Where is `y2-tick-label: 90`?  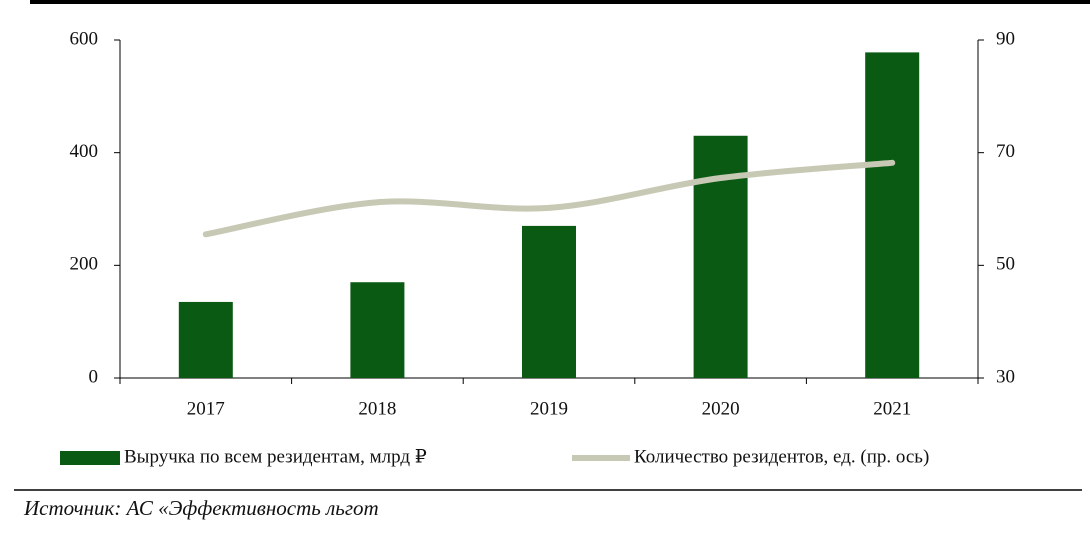 y2-tick-label: 90 is located at coordinates (1005, 38).